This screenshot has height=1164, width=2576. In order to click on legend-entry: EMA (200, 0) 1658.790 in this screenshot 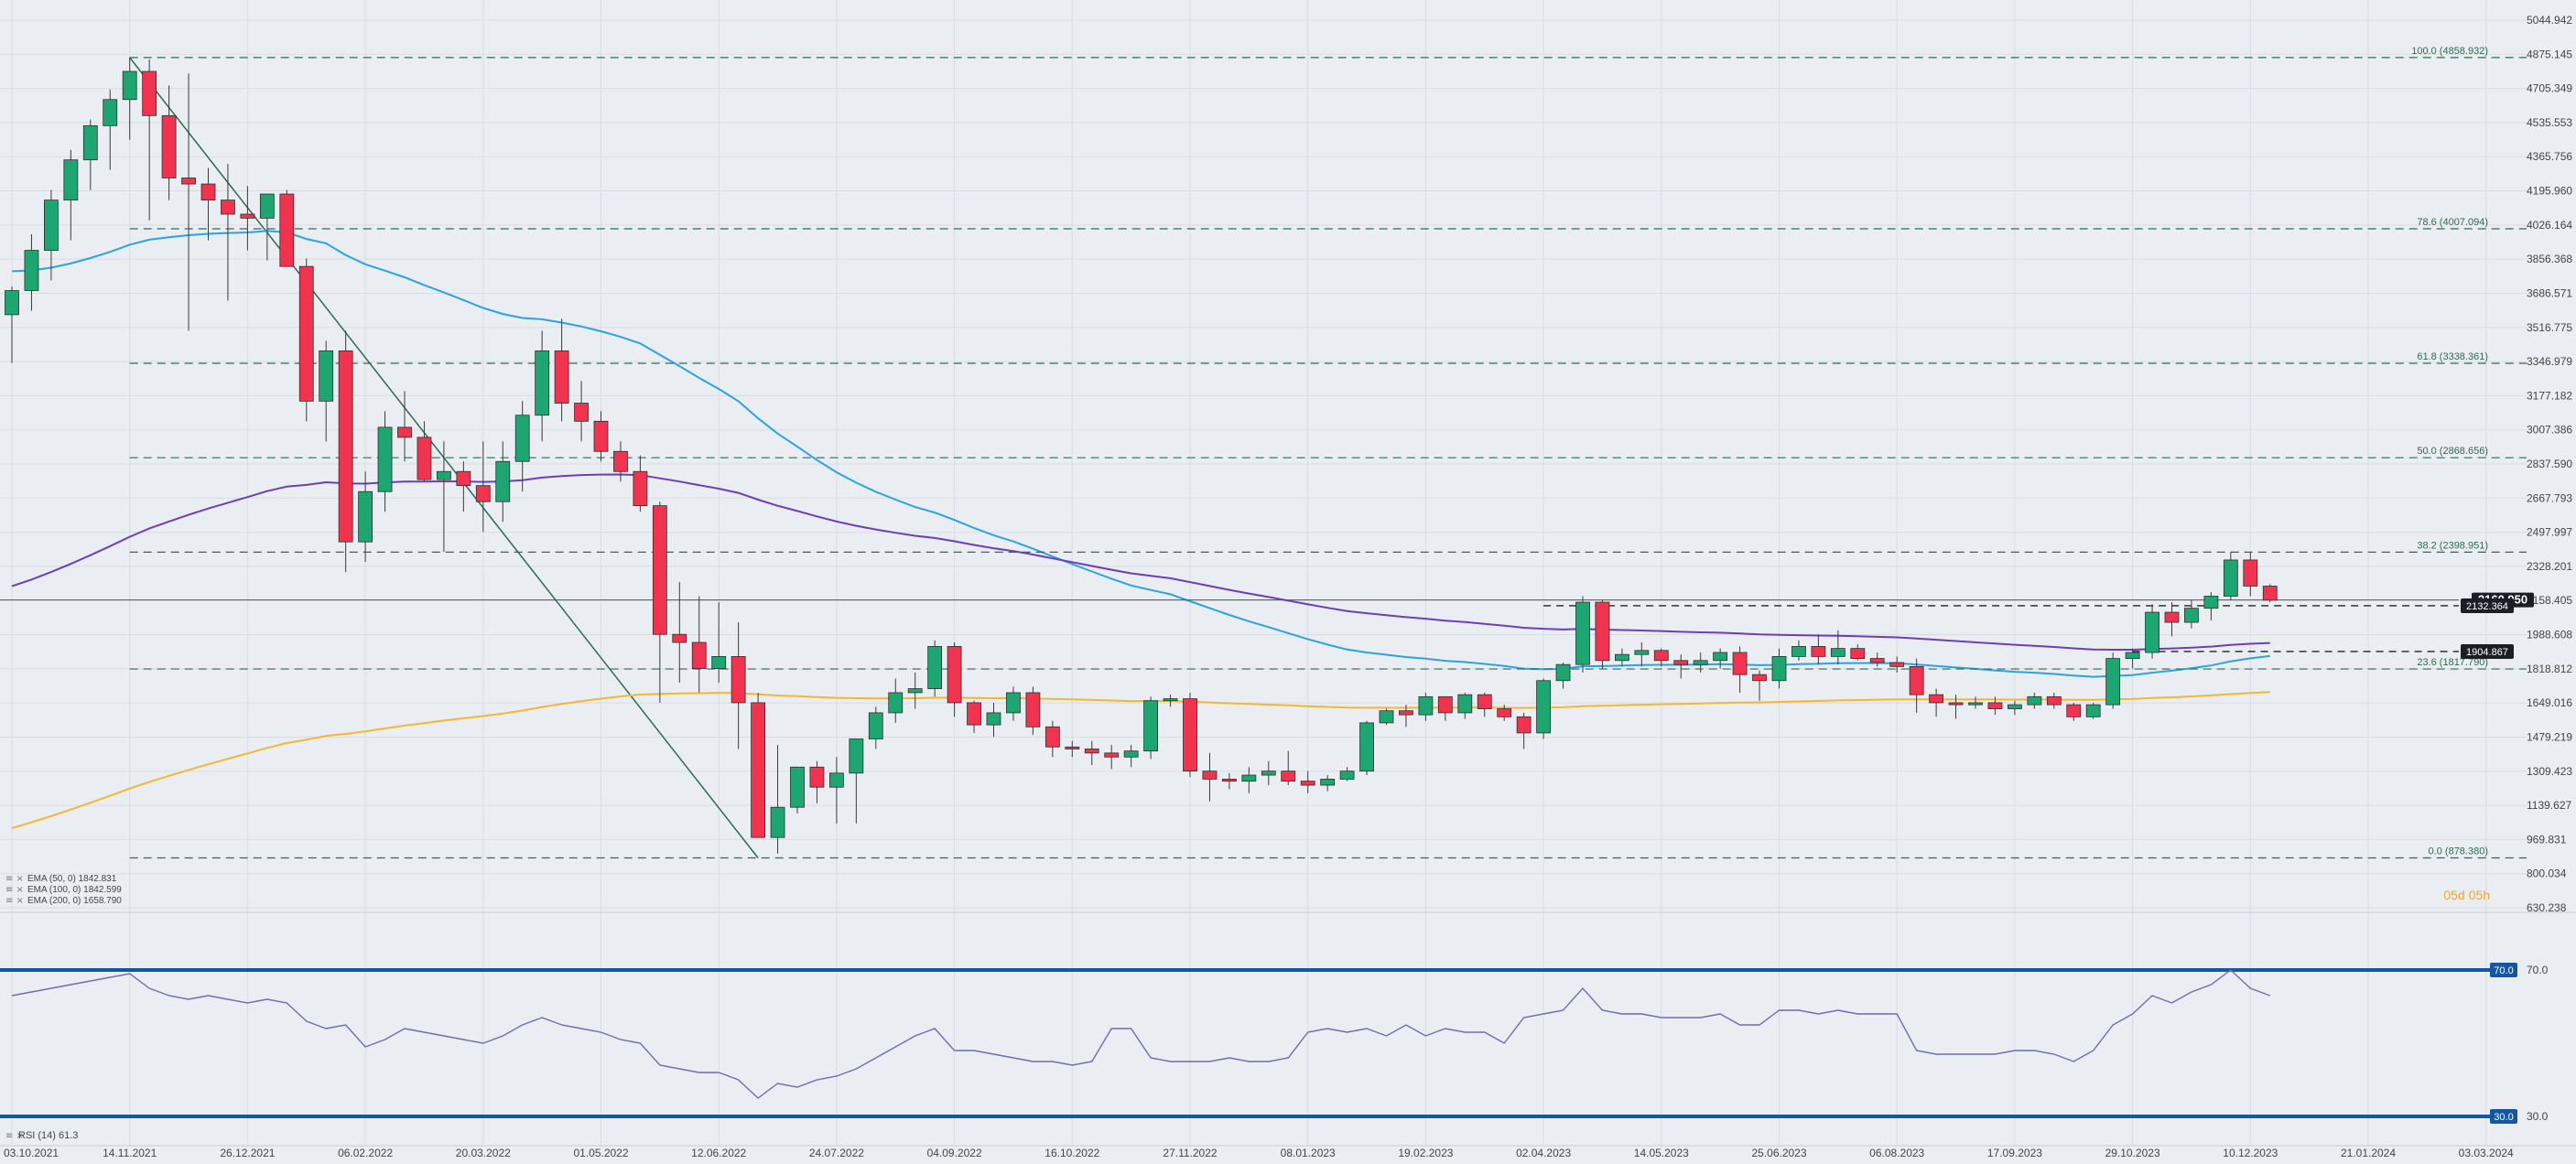, I will do `click(74, 901)`.